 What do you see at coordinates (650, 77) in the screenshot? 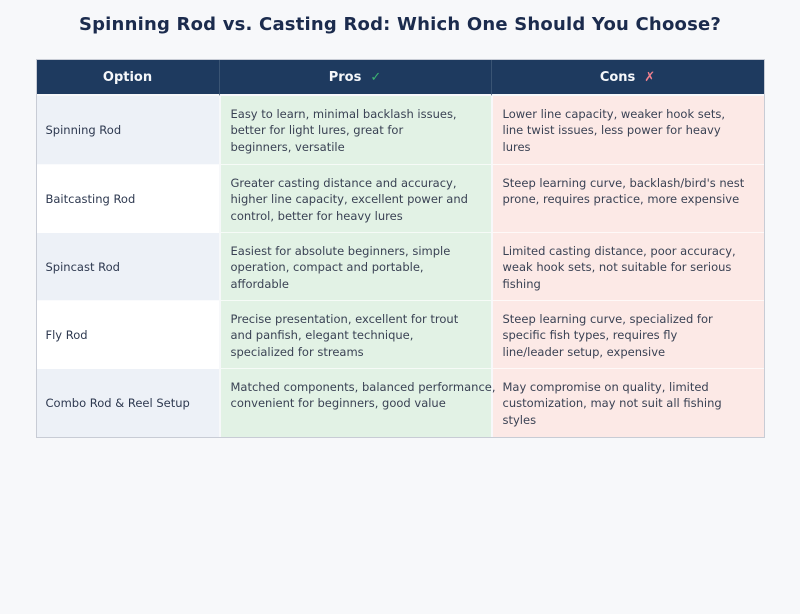
I see `x-icon: ✗` at bounding box center [650, 77].